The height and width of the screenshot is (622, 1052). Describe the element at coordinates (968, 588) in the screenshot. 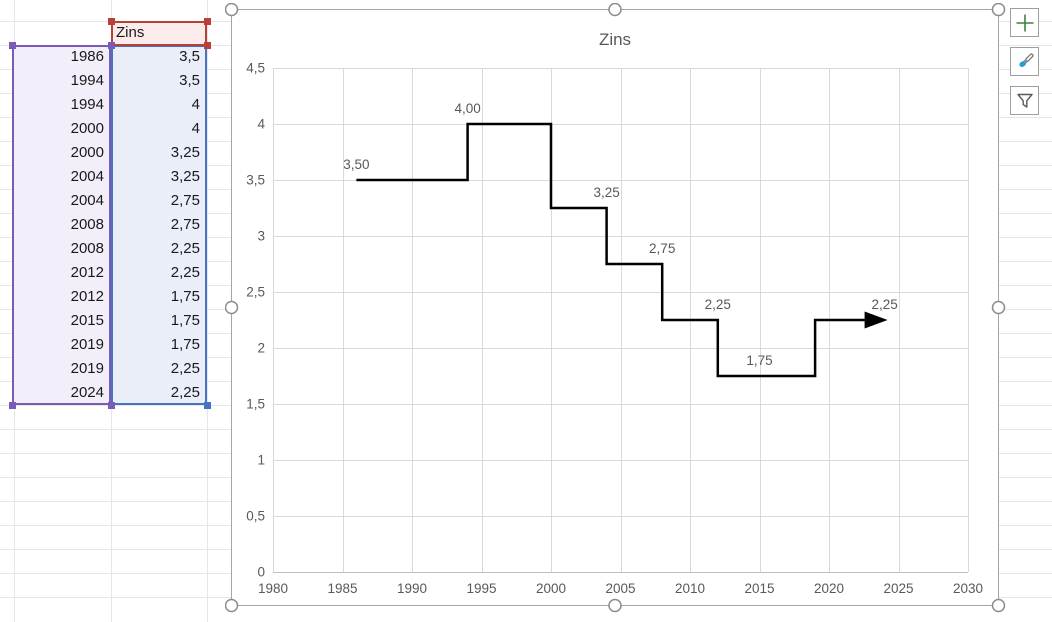

I see `x-tick-label: 2030` at that location.